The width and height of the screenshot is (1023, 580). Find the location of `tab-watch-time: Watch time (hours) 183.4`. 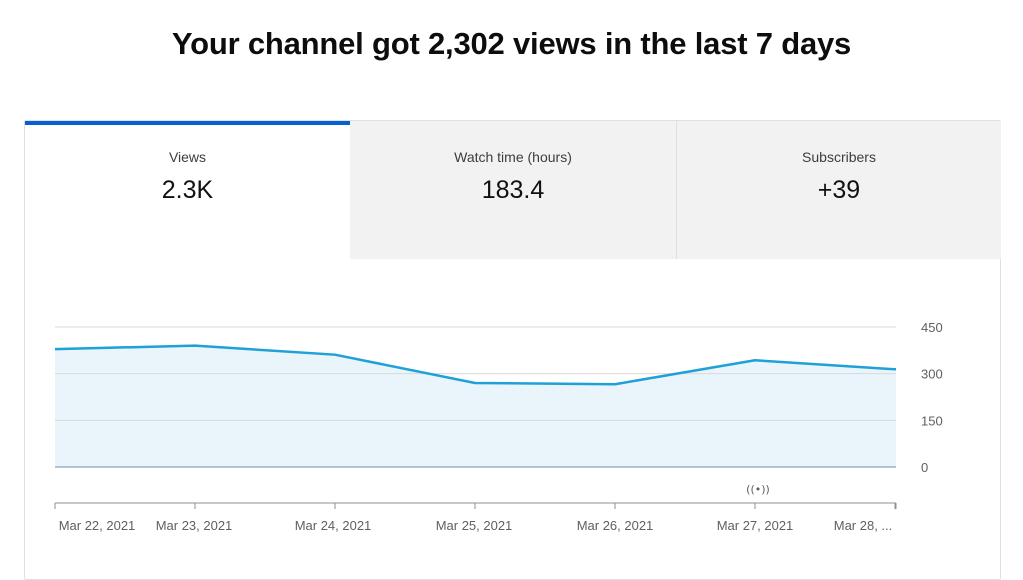

tab-watch-time: Watch time (hours) 183.4 is located at coordinates (513, 190).